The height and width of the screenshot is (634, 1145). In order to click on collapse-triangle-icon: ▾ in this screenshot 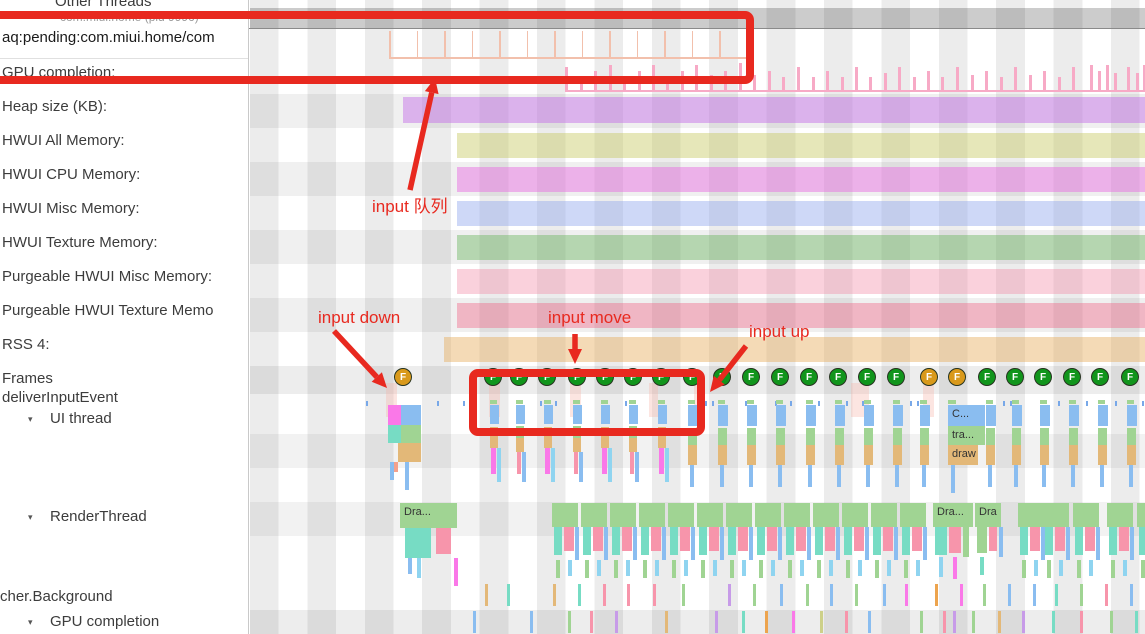, I will do `click(30, 622)`.